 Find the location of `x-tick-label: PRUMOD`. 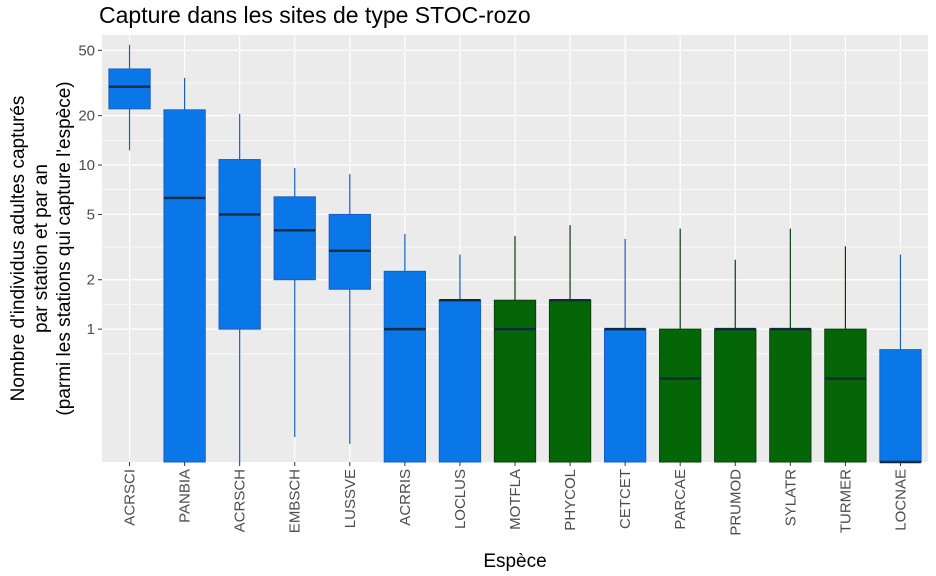

x-tick-label: PRUMOD is located at coordinates (735, 502).